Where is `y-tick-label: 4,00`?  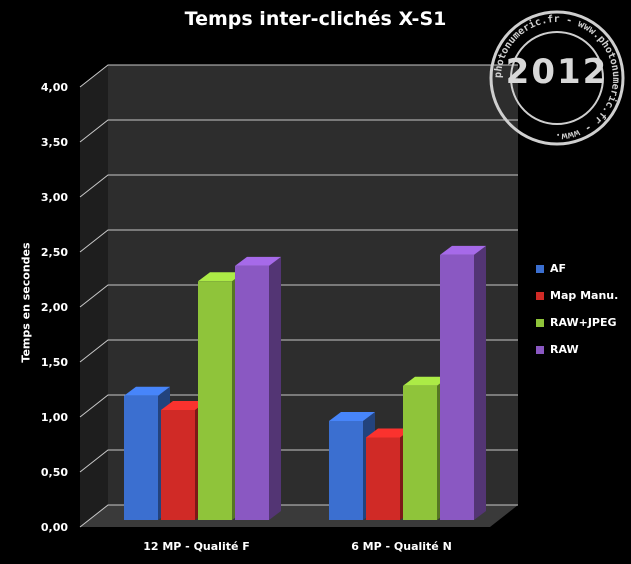 y-tick-label: 4,00 is located at coordinates (54, 87).